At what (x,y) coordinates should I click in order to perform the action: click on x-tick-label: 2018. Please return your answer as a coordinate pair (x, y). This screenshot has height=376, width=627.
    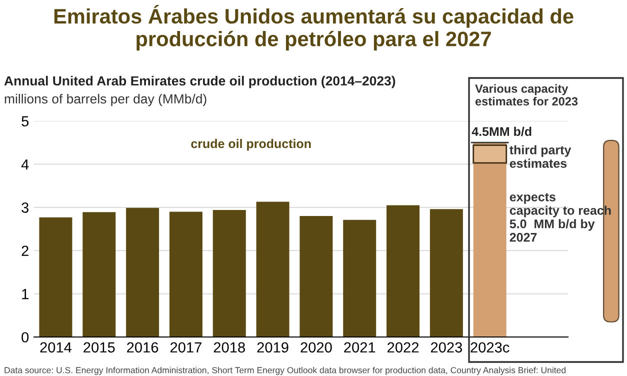
    Looking at the image, I should click on (229, 347).